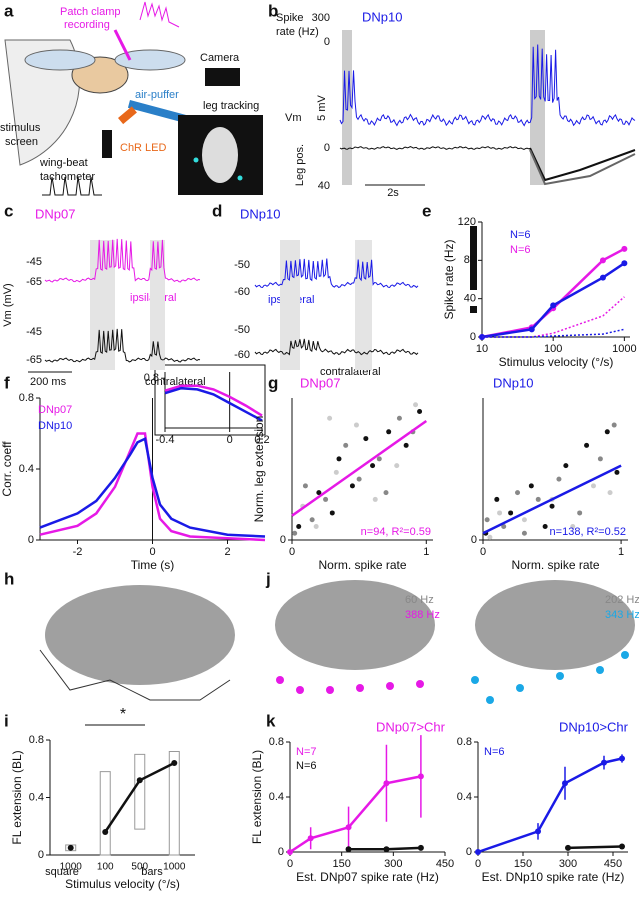 This screenshot has height=900, width=639. I want to click on panel-letter: g, so click(273, 382).